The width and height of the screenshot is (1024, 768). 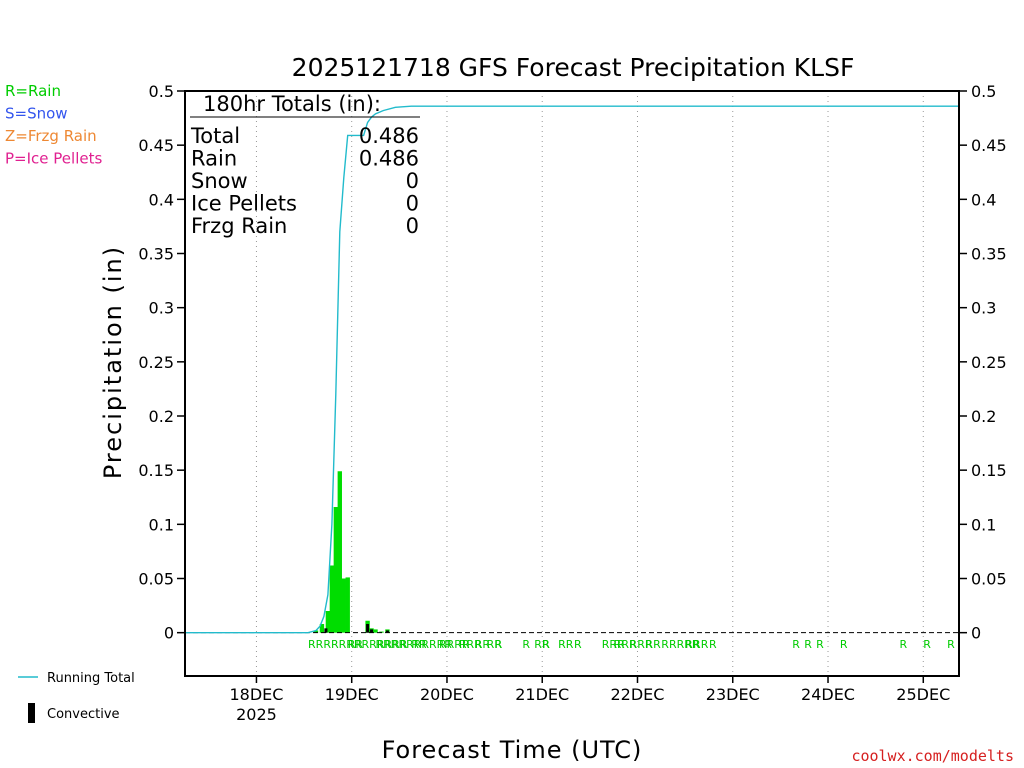 I want to click on totals-row-label-2: Snow, so click(x=219, y=181).